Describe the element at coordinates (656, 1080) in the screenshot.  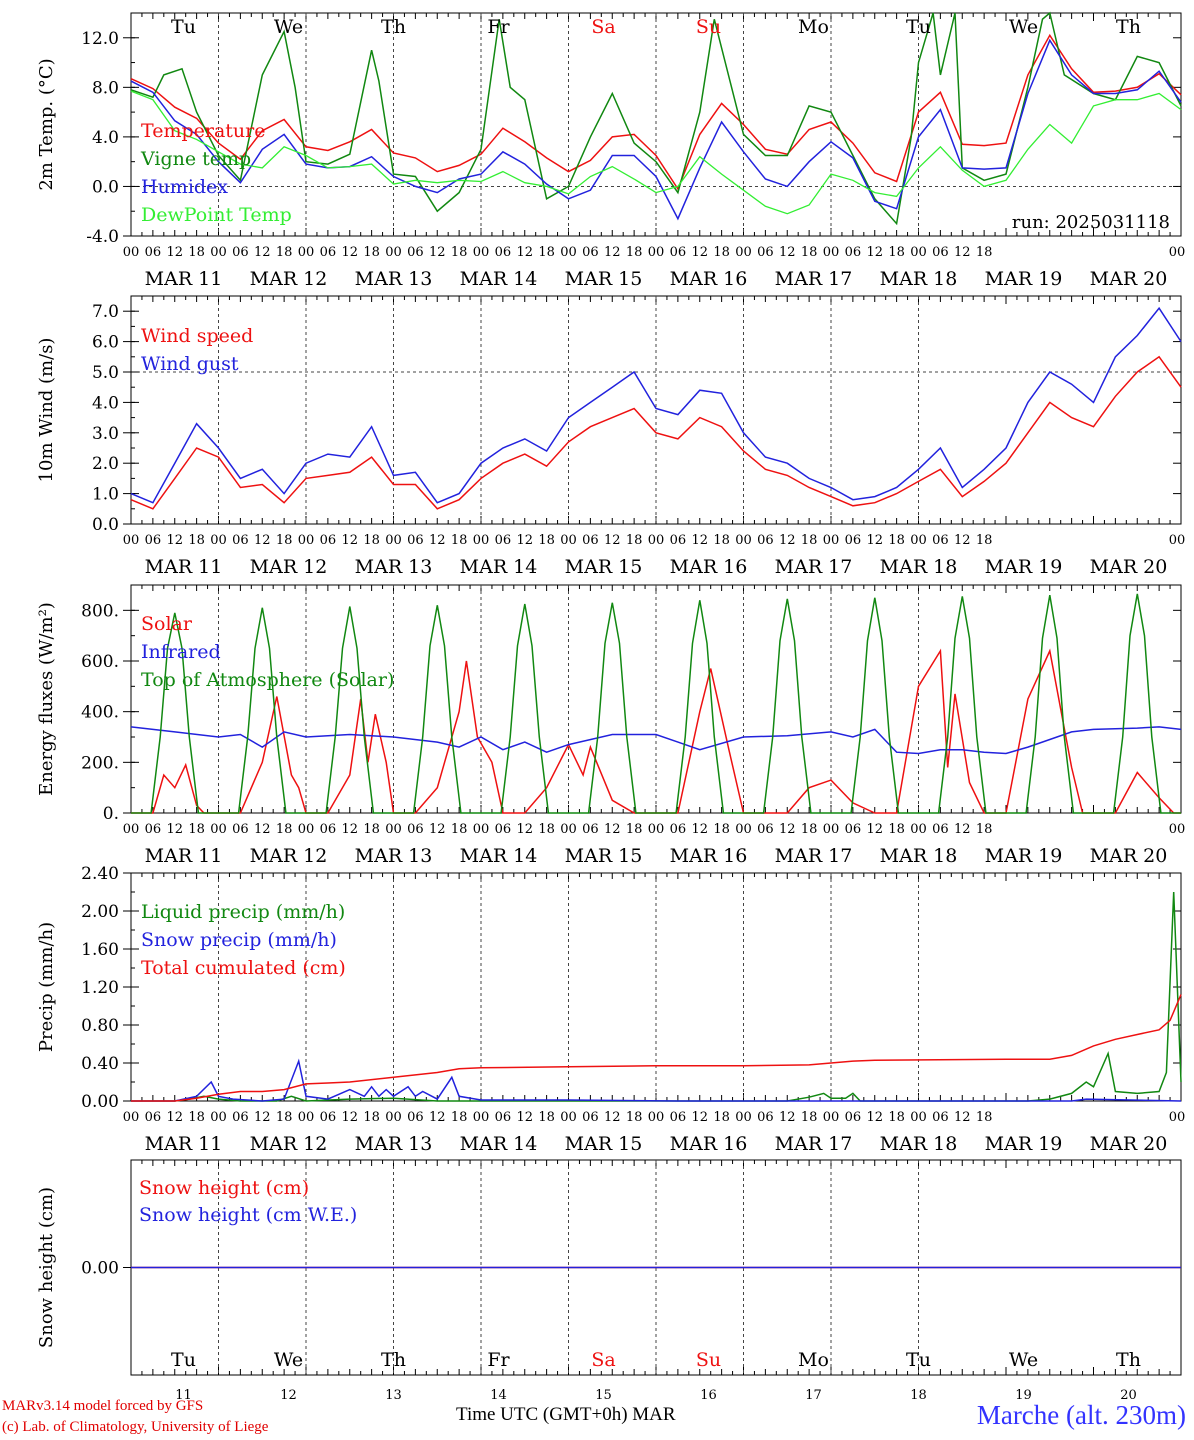
I see `series-line-snow-precip-mm-h-` at that location.